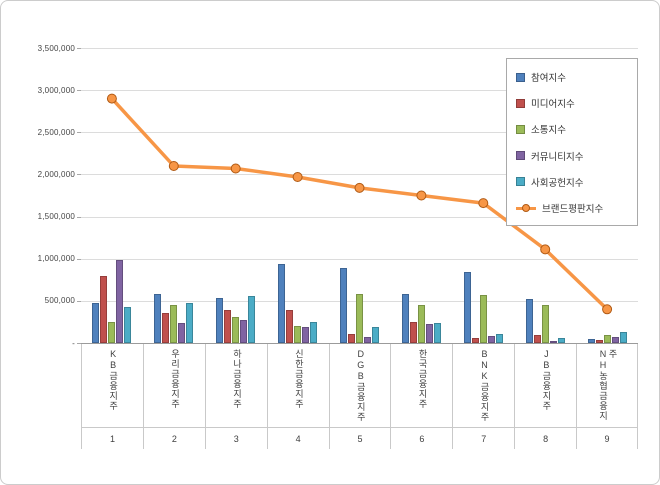 The width and height of the screenshot is (660, 485). I want to click on category-label: NH농협금융지주, so click(608, 385).